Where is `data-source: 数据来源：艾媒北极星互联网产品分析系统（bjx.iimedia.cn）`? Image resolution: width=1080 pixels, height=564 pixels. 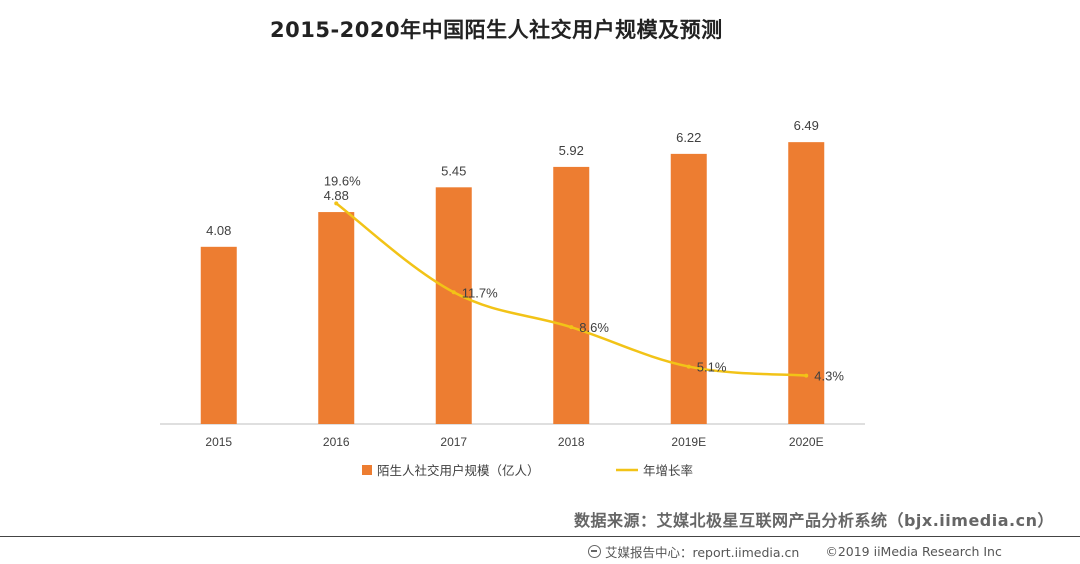
data-source: 数据来源：艾媒北极星互联网产品分析系统（bjx.iimedia.cn） is located at coordinates (813, 520).